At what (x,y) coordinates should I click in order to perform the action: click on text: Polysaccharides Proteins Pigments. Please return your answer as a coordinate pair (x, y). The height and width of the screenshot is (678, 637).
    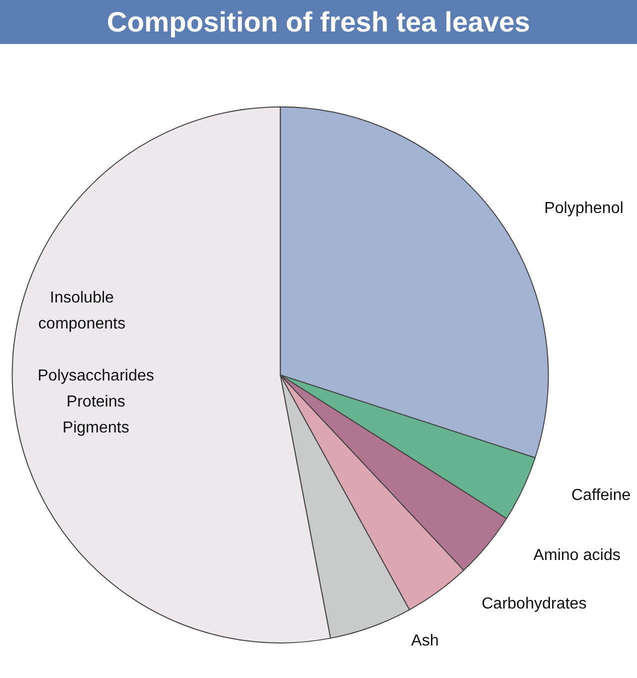
    Looking at the image, I should click on (96, 401).